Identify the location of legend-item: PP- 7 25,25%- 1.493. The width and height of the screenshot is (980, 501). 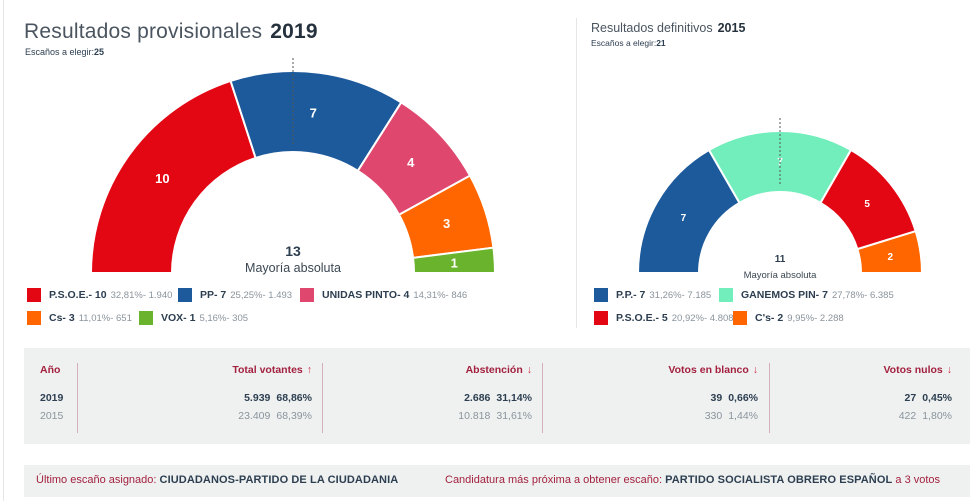
(235, 295).